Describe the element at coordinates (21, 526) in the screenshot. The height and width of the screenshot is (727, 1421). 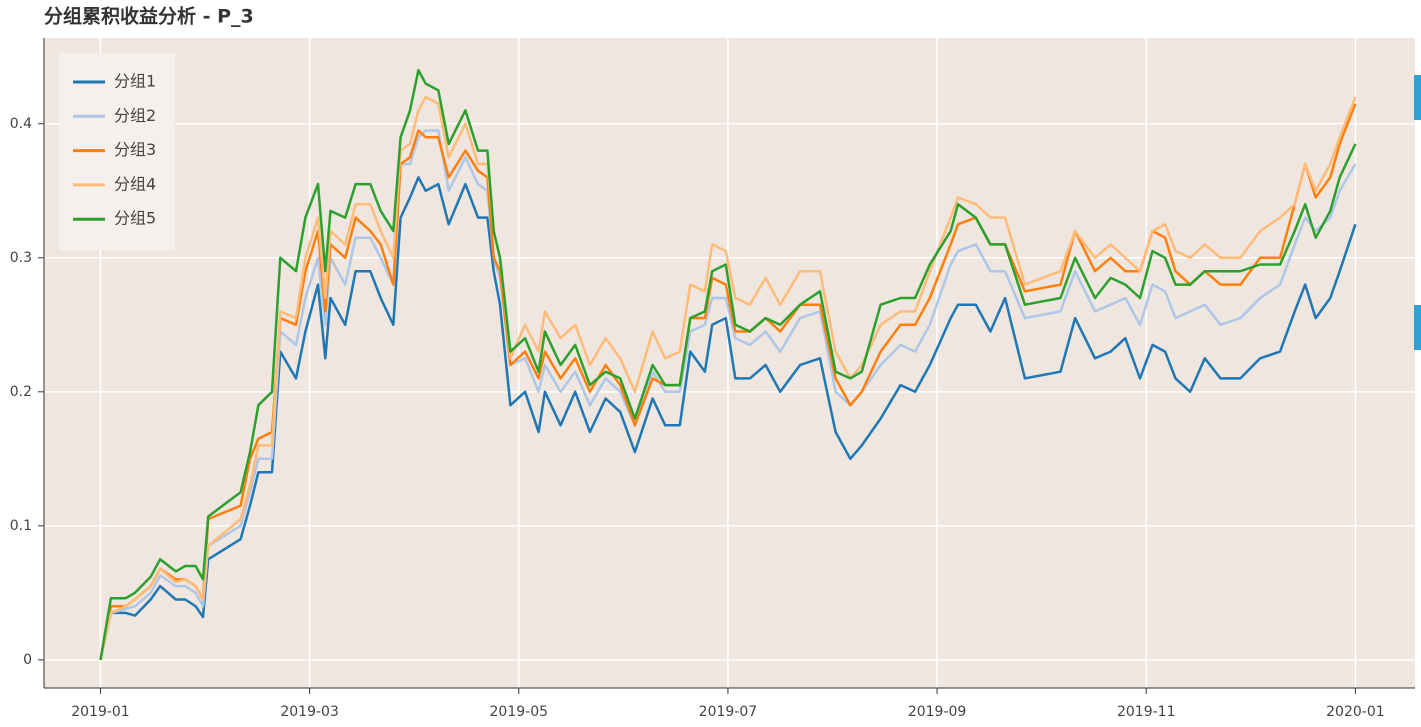
I see `y-tick-label: 0.1` at that location.